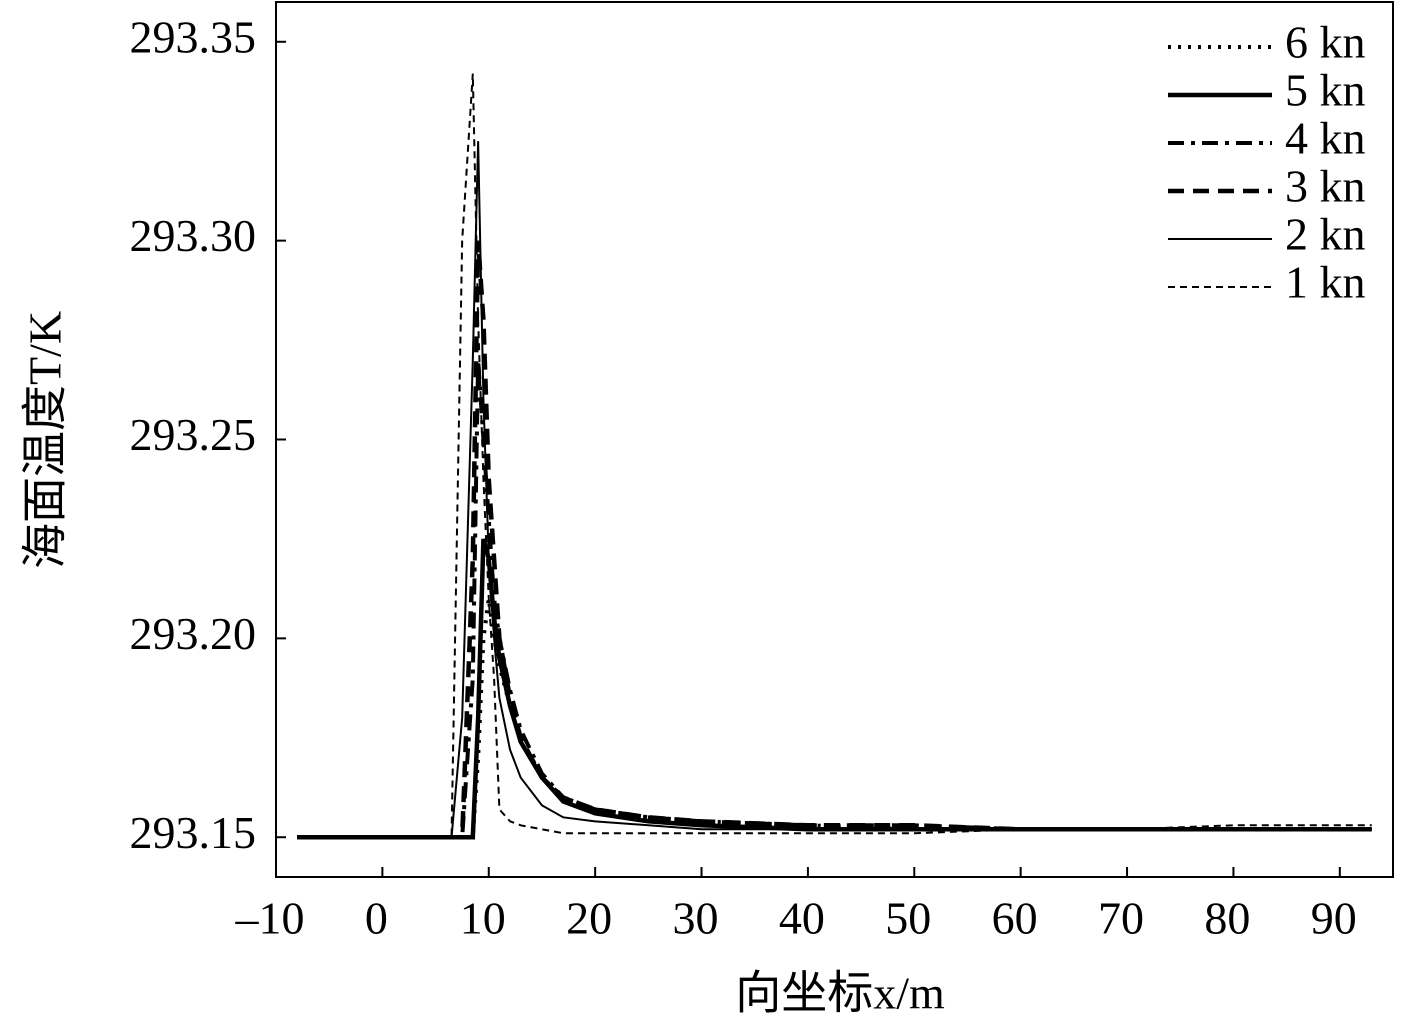  What do you see at coordinates (908, 918) in the screenshot?
I see `x-tick-label: 50` at bounding box center [908, 918].